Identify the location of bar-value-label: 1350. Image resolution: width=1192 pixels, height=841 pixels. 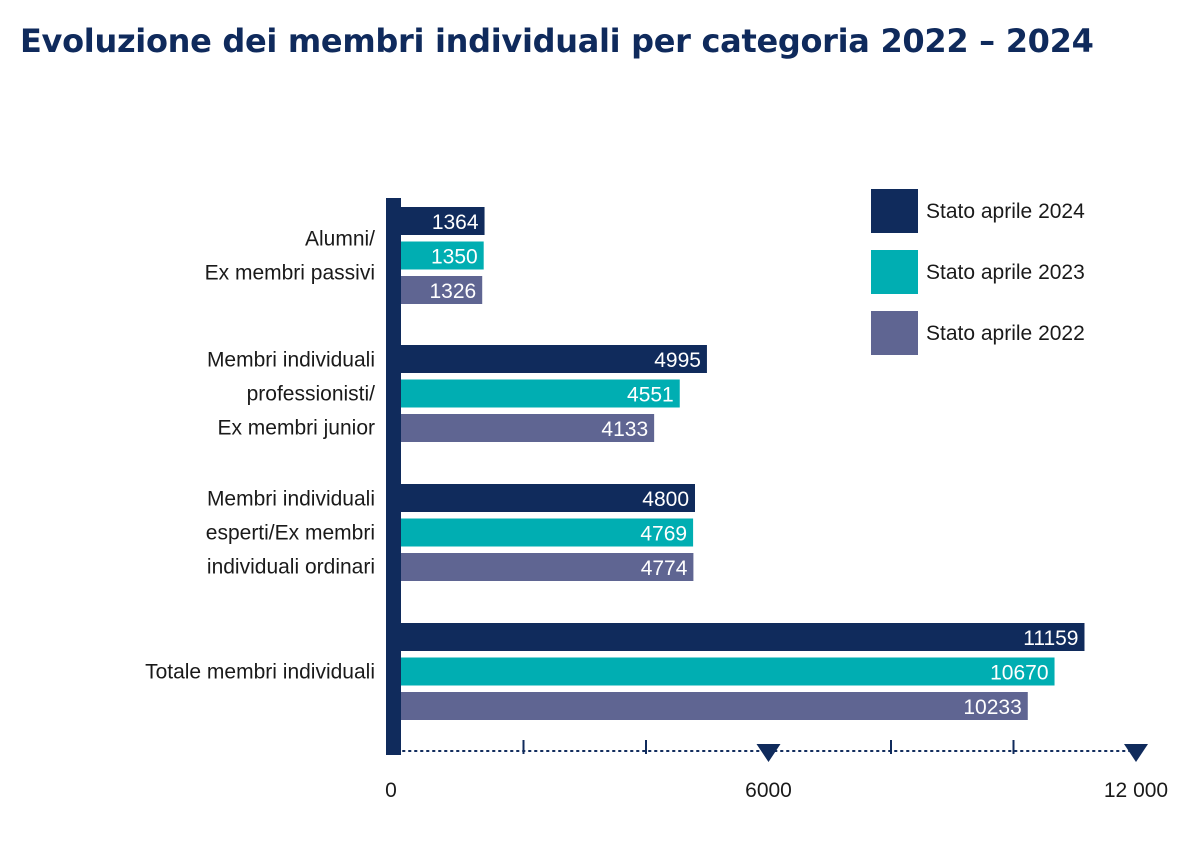
(454, 257).